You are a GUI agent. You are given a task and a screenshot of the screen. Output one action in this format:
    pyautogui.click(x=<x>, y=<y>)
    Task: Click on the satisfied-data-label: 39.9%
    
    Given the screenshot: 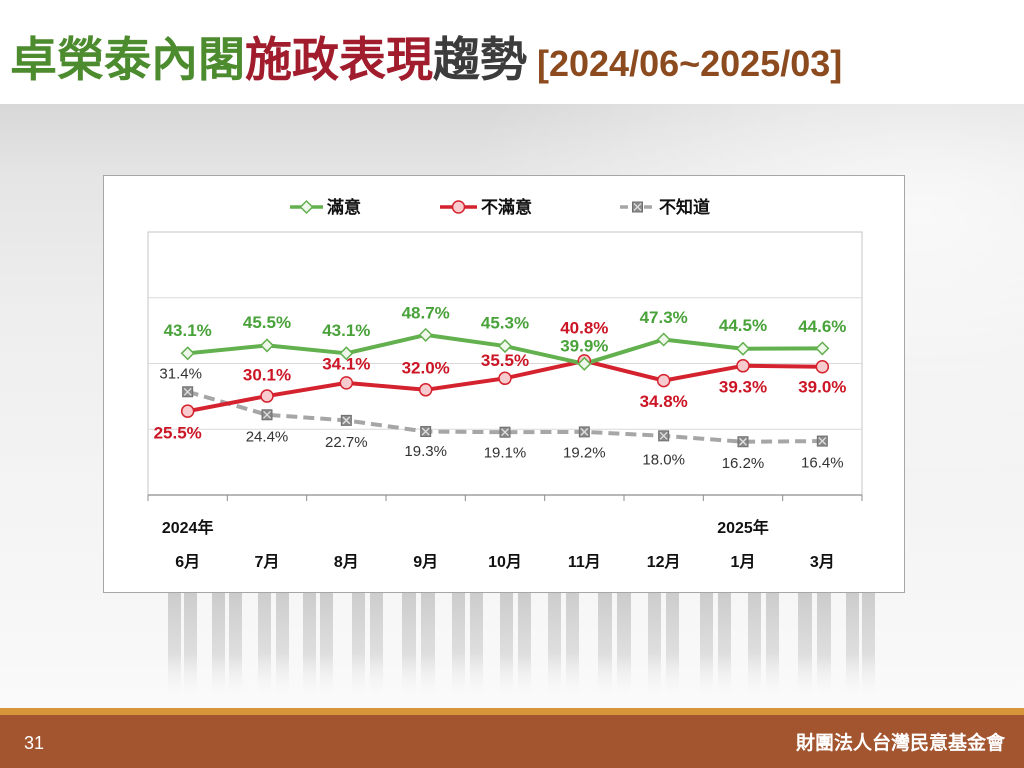 What is the action you would take?
    pyautogui.click(x=584, y=345)
    